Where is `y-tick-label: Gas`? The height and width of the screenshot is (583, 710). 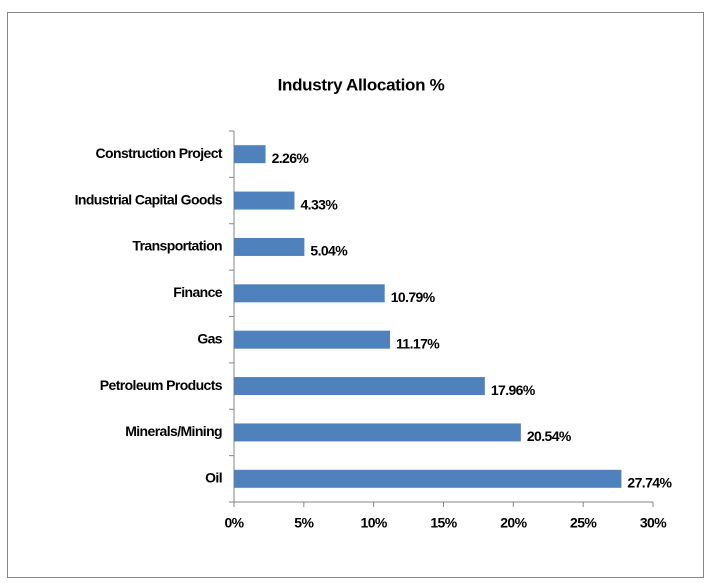
y-tick-label: Gas is located at coordinates (209, 338).